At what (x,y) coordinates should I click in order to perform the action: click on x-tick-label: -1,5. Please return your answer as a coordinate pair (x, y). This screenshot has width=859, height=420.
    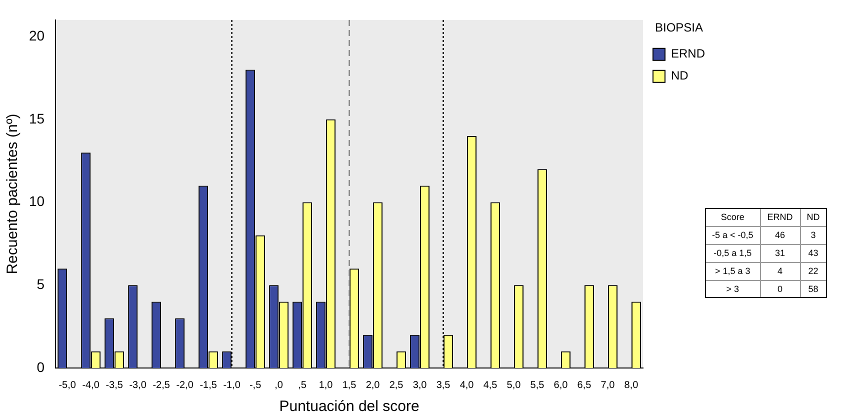
    Looking at the image, I should click on (209, 385).